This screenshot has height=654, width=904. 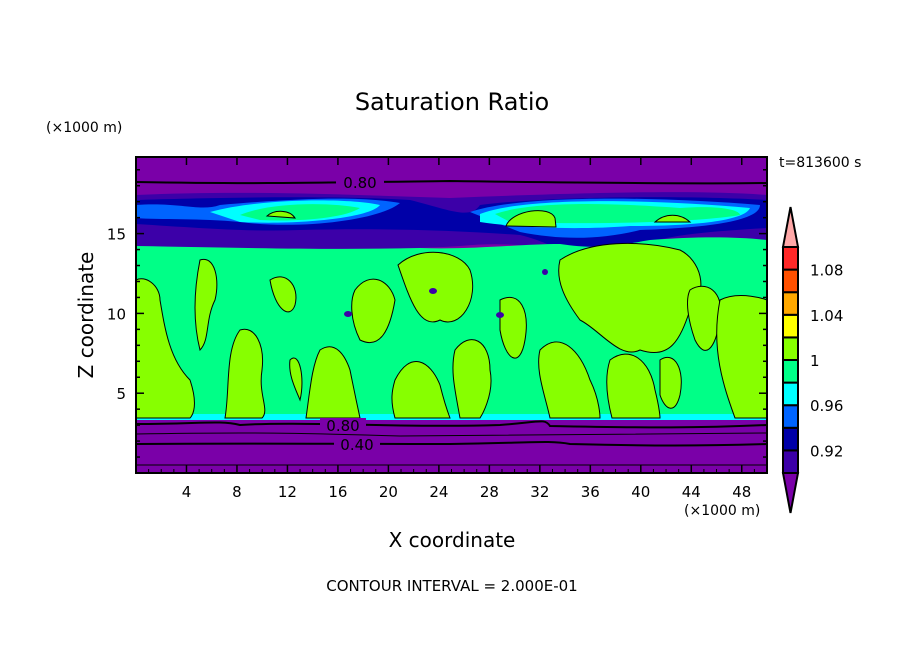 I want to click on colorbar-label: 1.08, so click(x=826, y=271).